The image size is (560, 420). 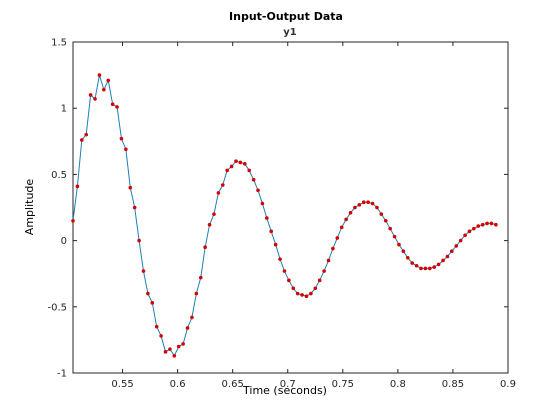 I want to click on x-tick-label: 0.8, so click(x=398, y=384).